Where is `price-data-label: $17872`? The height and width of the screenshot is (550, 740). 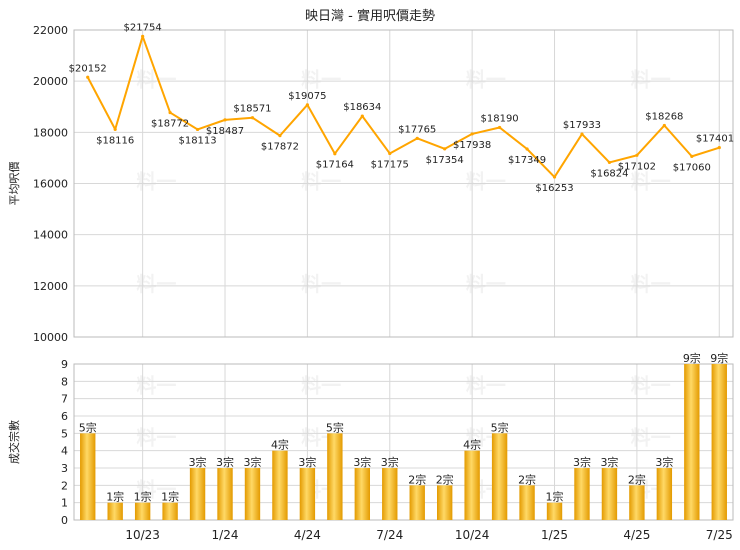
price-data-label: $17872 is located at coordinates (280, 147).